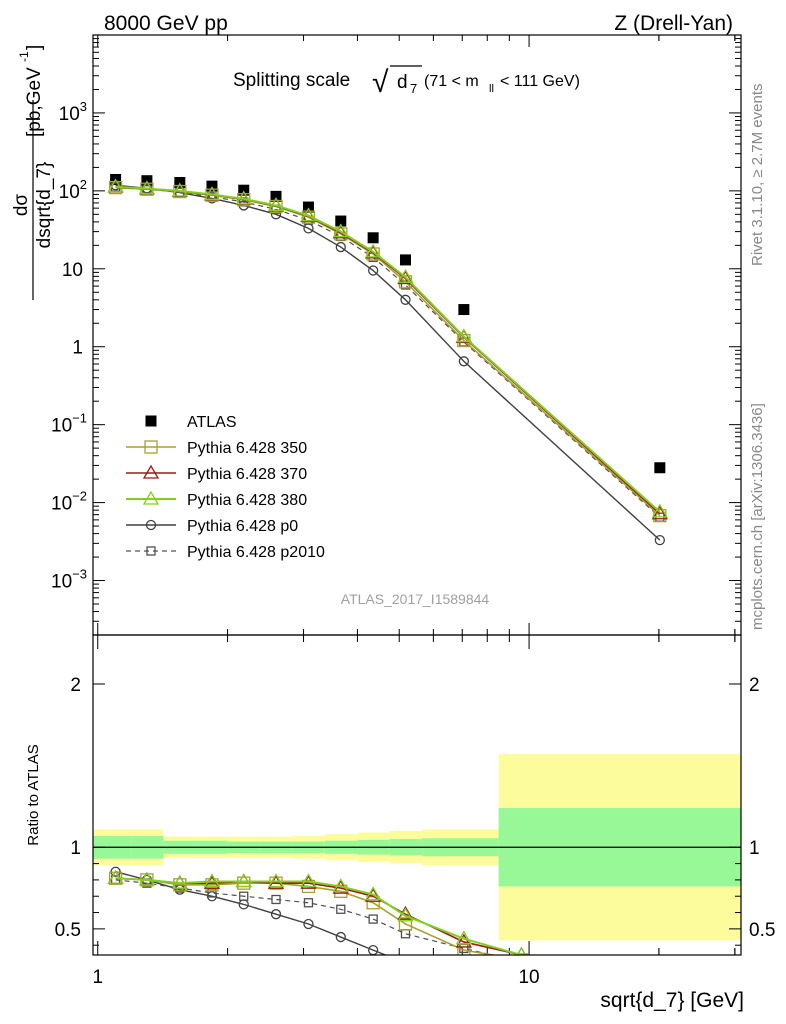  Describe the element at coordinates (72, 270) in the screenshot. I see `y-tick-label: 10` at that location.